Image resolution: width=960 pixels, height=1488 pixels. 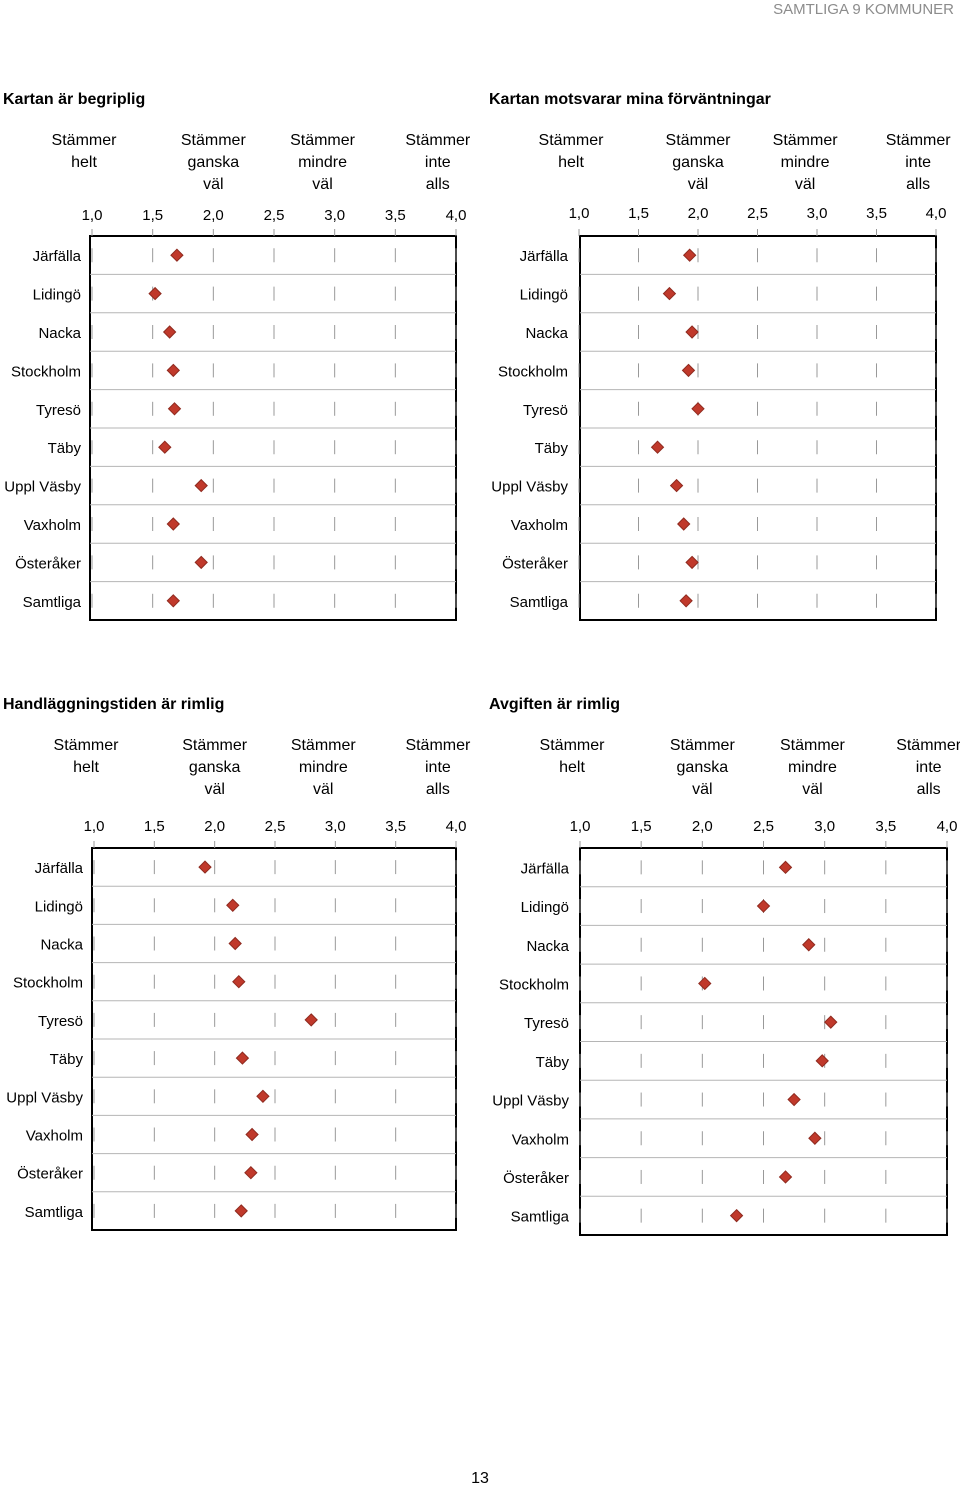 I want to click on chart-title: Kartan är begriplig, so click(x=74, y=99).